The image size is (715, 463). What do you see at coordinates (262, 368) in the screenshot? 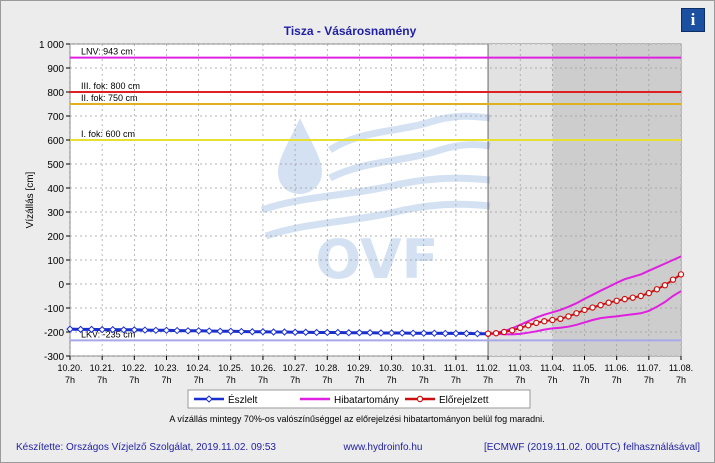
I see `x-tick-date: 10.26.` at bounding box center [262, 368].